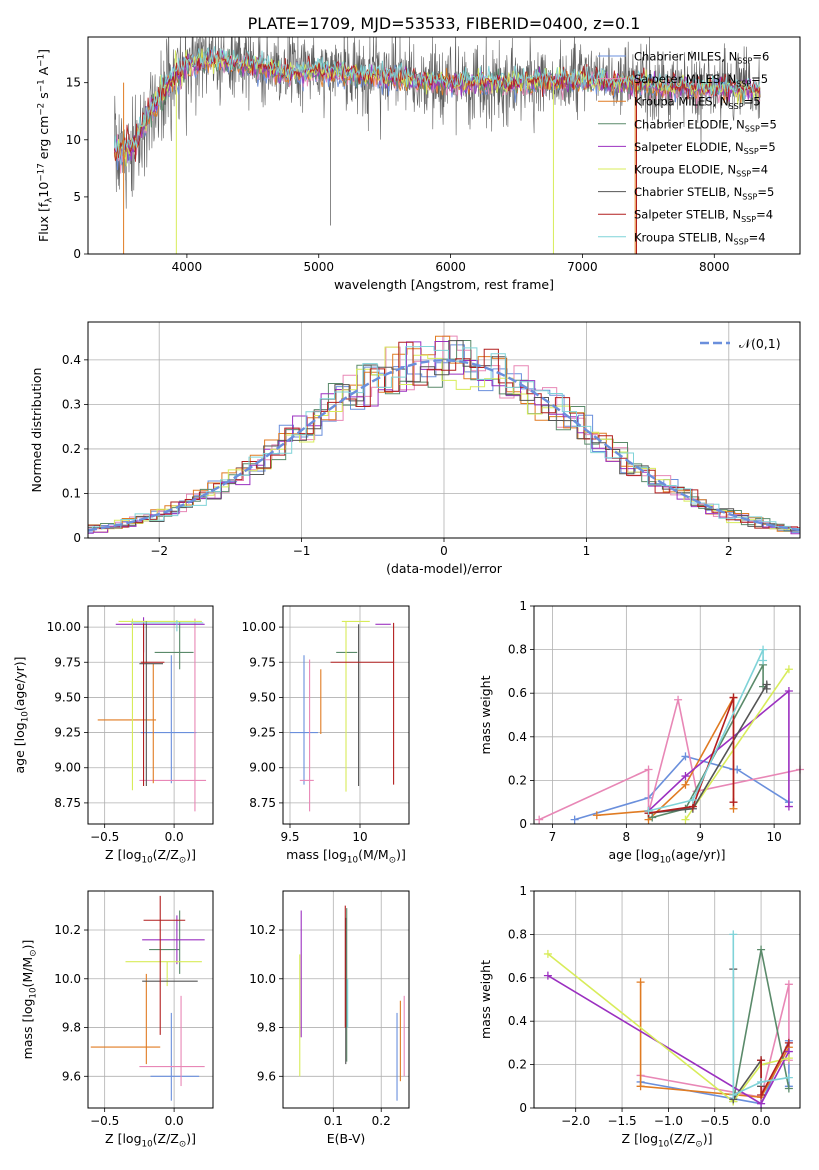 The height and width of the screenshot is (1170, 819). What do you see at coordinates (705, 125) in the screenshot?
I see `legend-entry: Chabrier ELODIE, NSSP=5` at bounding box center [705, 125].